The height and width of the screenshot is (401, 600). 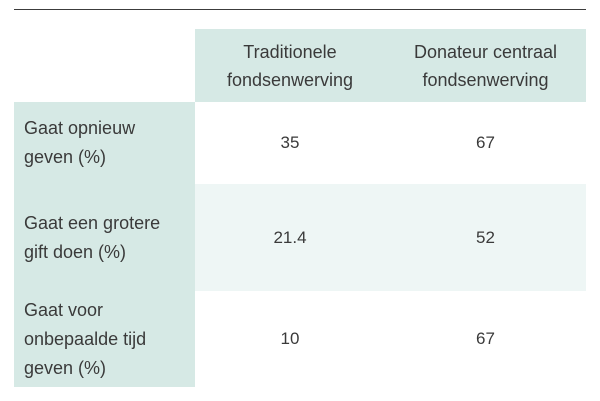 I want to click on row-label: Gaat opnieuw geven (%), so click(x=104, y=143).